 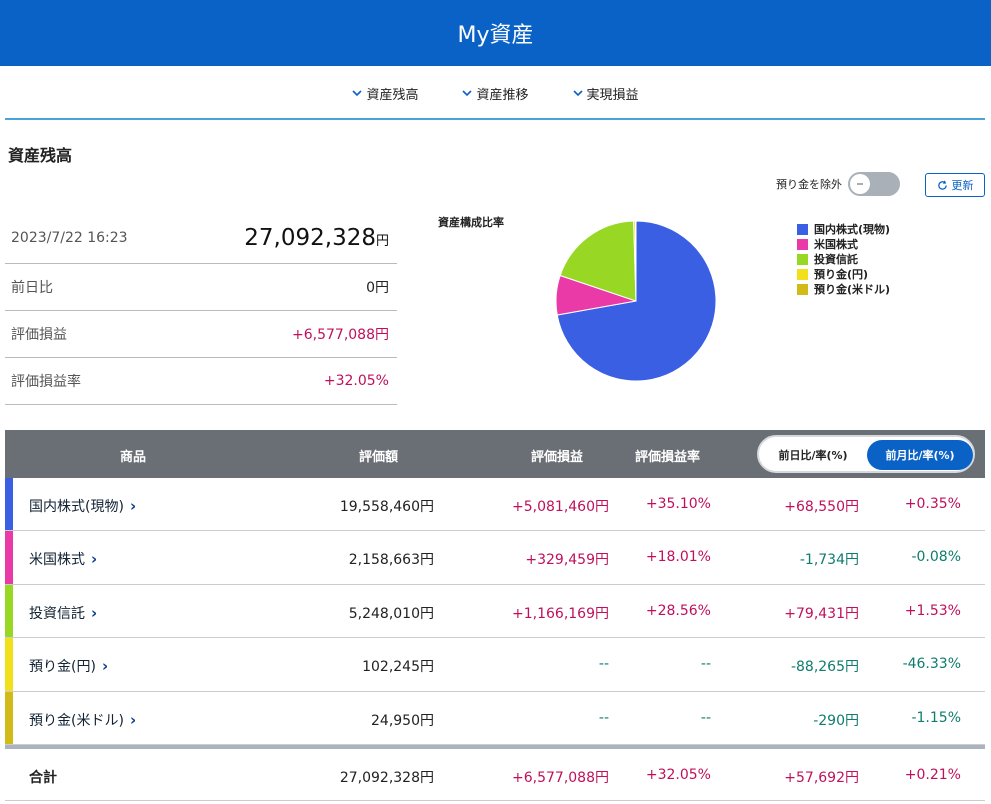 I want to click on row-valuation: 102,245円, so click(x=398, y=667).